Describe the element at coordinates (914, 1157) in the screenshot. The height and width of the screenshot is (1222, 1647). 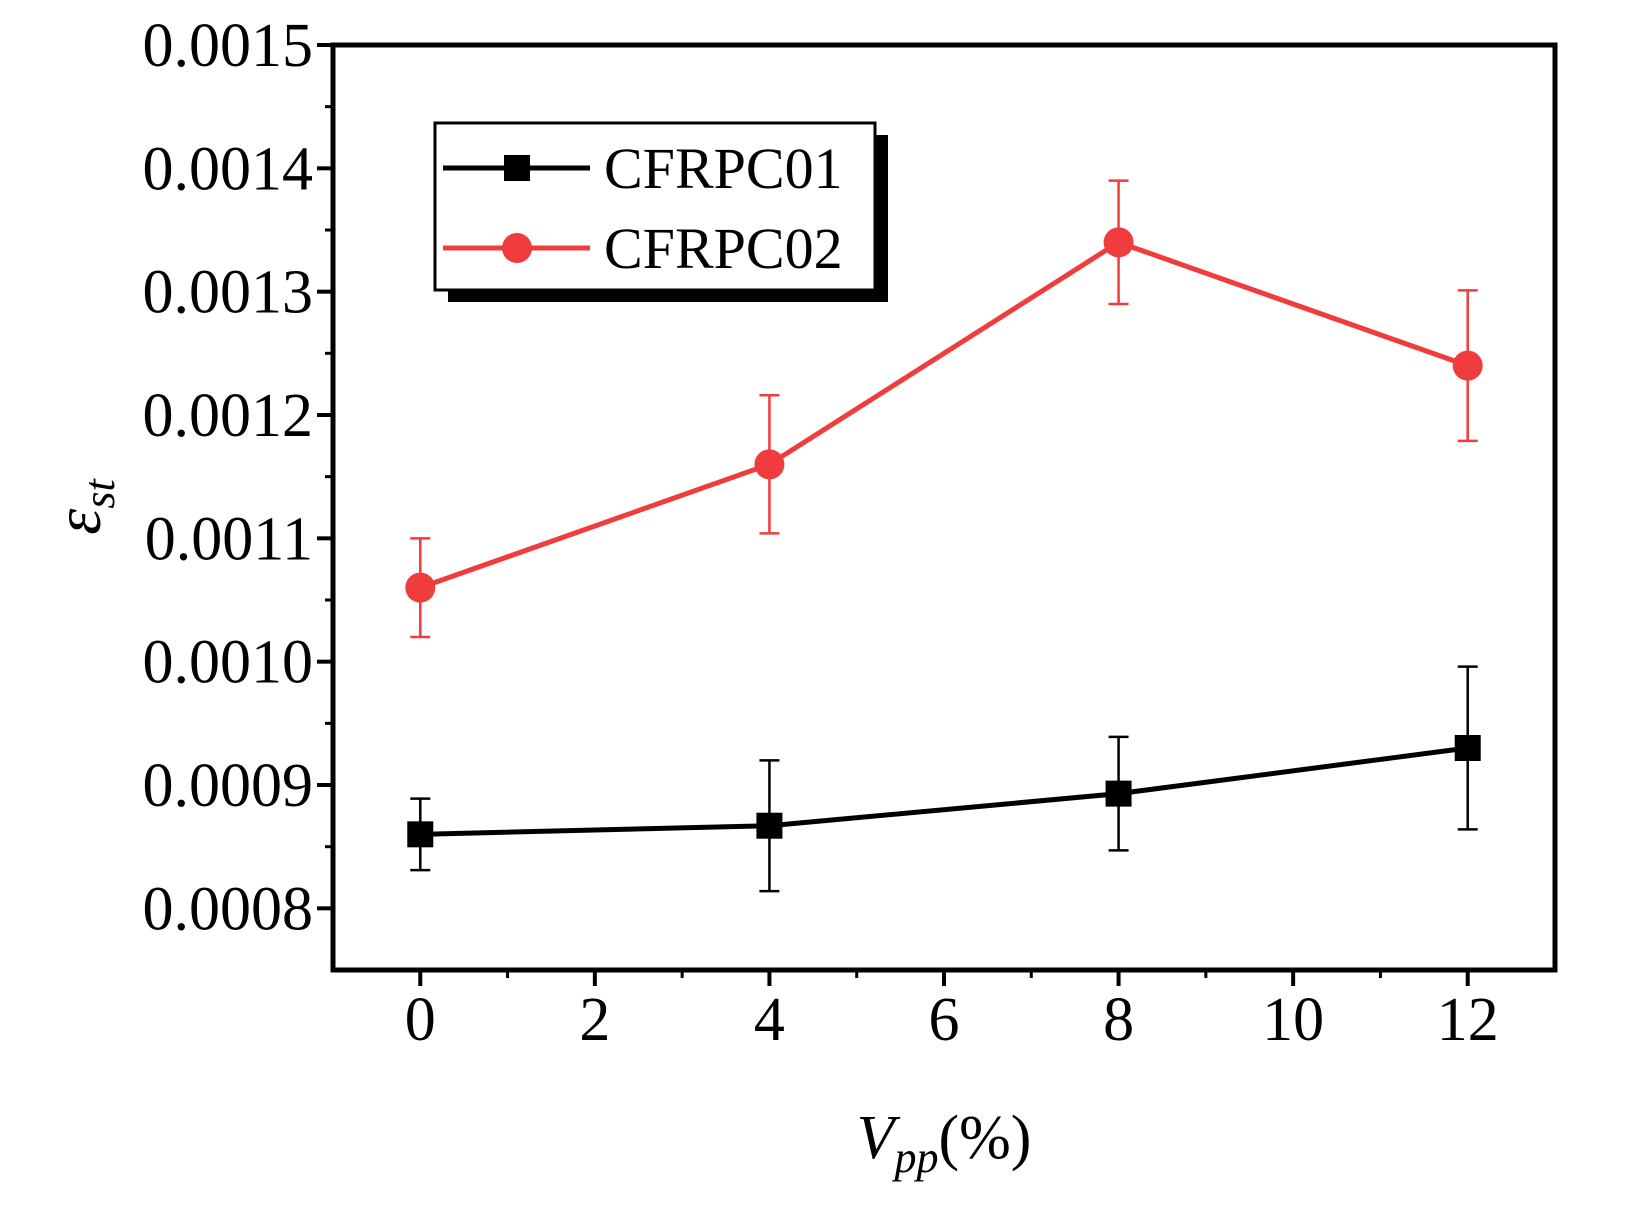
I see `x-axis-title-sub: pp` at that location.